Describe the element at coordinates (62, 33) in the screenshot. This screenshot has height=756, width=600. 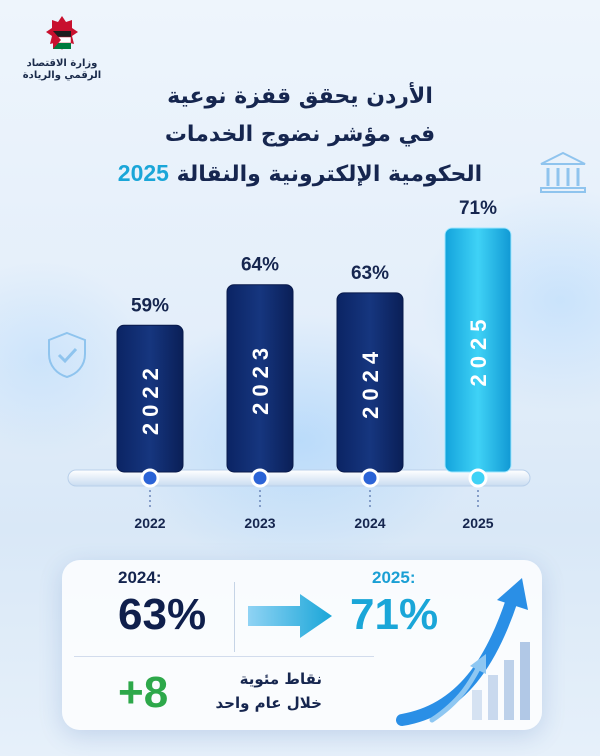
I see `ministry-logo-icon` at that location.